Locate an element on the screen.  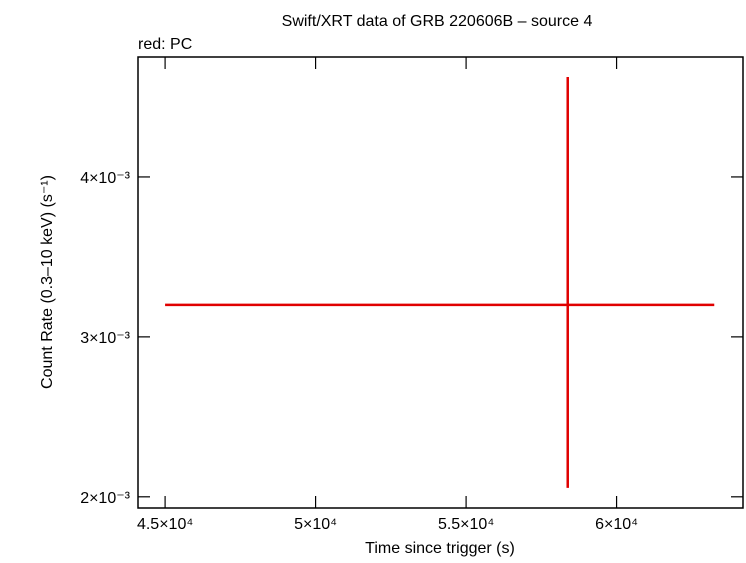
x-axis-label: Time since trigger (s) is located at coordinates (440, 548).